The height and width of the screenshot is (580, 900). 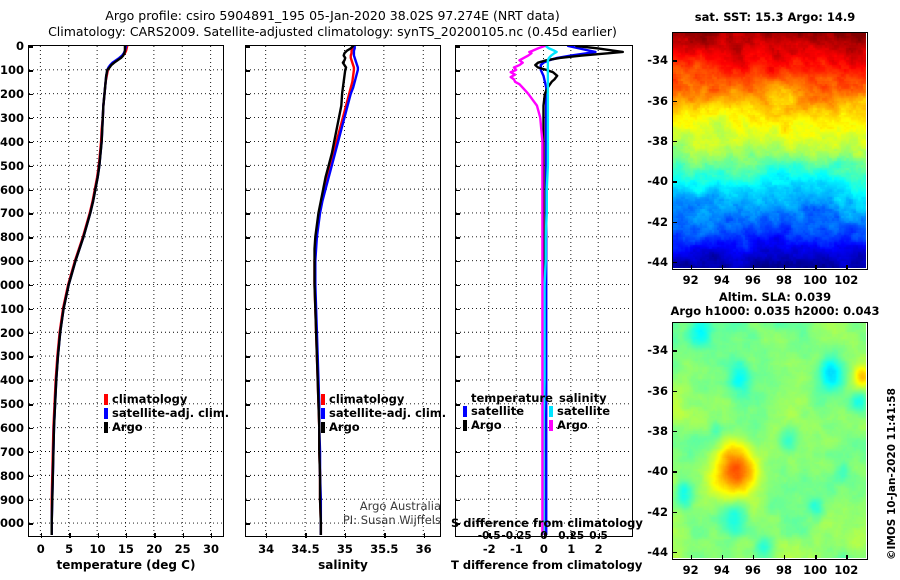 I want to click on sst-map-lon-tick-label: 98, so click(x=783, y=280).